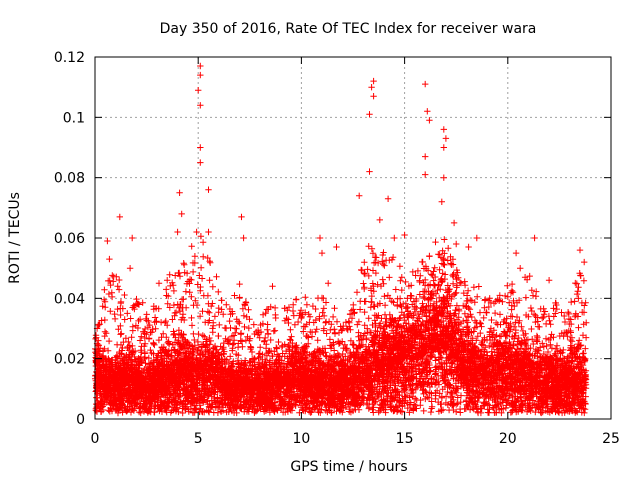 The image size is (640, 480). I want to click on x-tick-label: 20, so click(508, 439).